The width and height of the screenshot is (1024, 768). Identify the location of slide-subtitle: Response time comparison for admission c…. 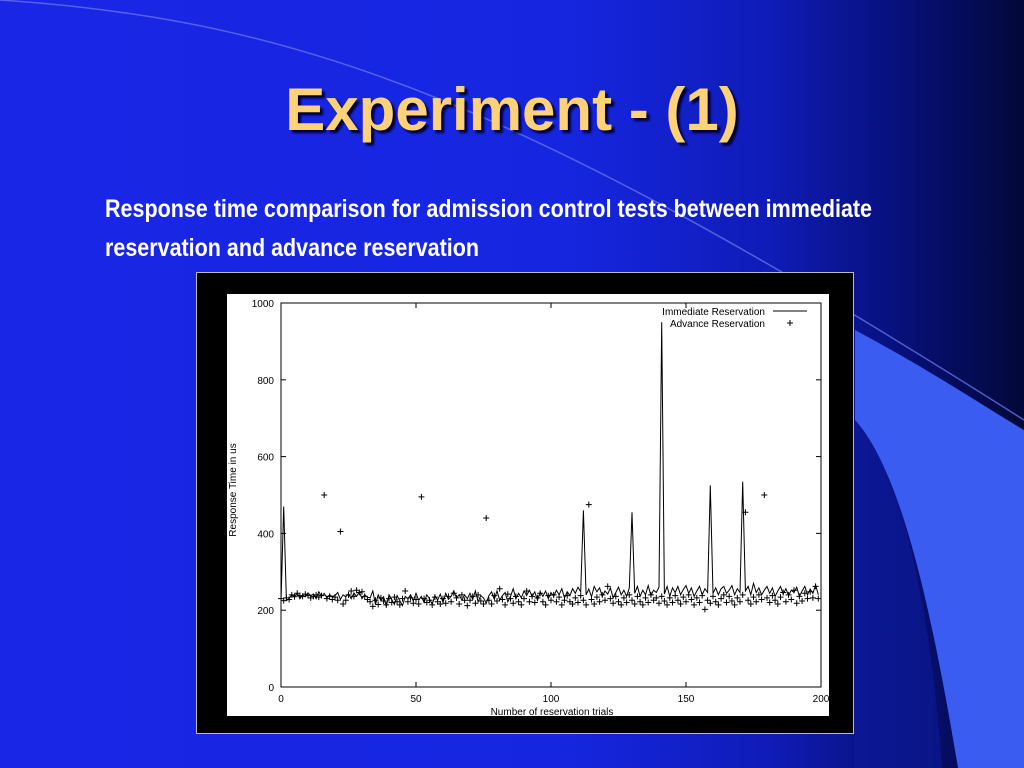
(489, 228).